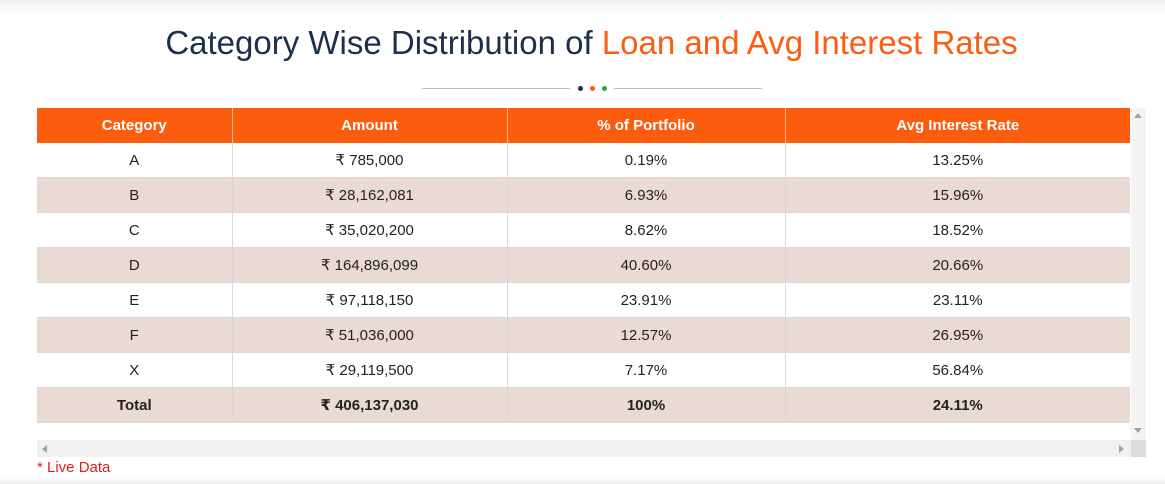  I want to click on table-row: X ₹ 29,119,500 7.17% 56.84%, so click(583, 370).